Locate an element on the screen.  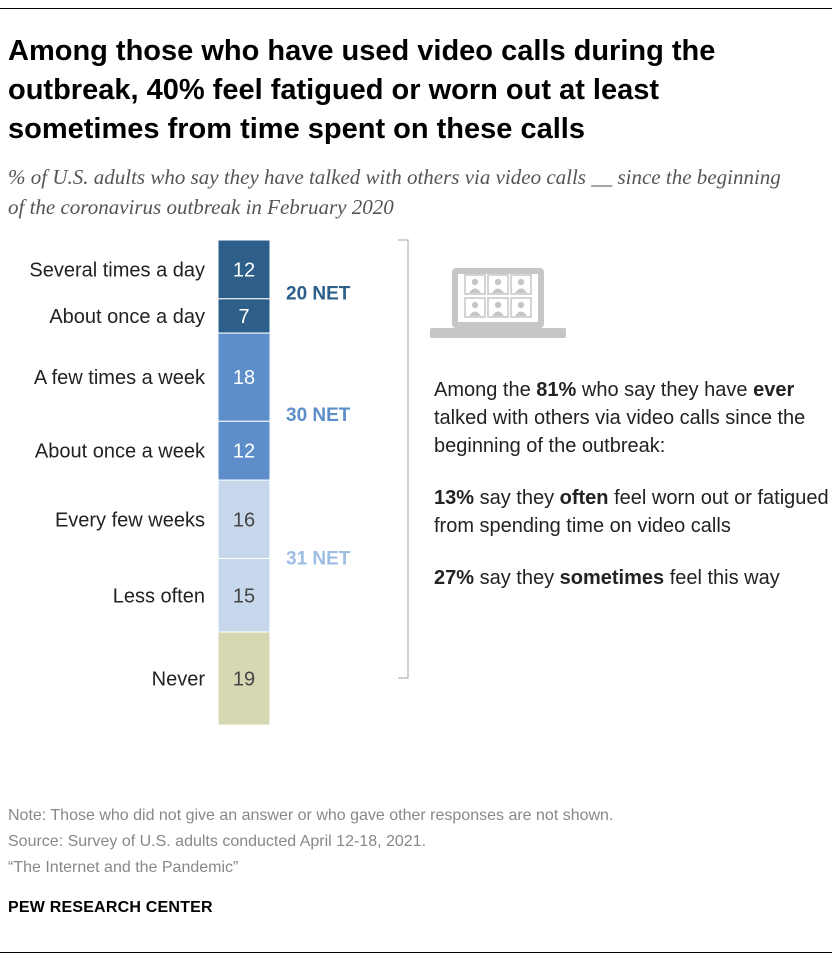
category-label: Every few weeks is located at coordinates (130, 520).